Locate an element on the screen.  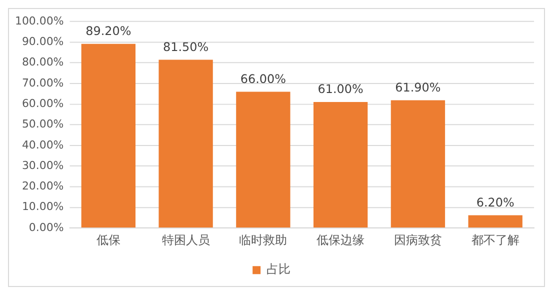
y-tick-label: 70.00% is located at coordinates (43, 83).